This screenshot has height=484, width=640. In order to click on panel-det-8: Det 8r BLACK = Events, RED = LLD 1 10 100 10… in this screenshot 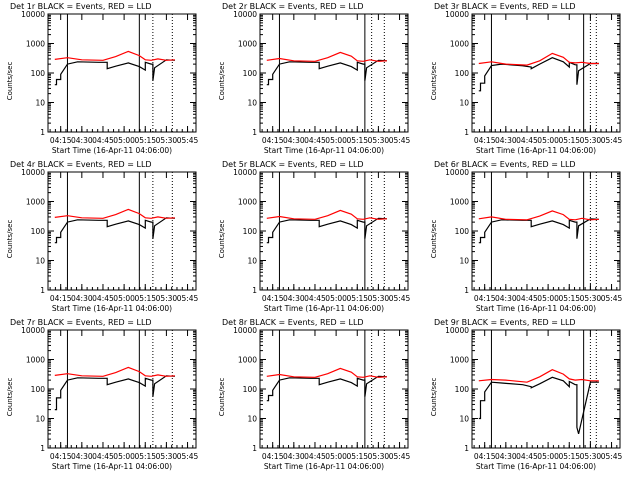, I will do `click(314, 394)`.